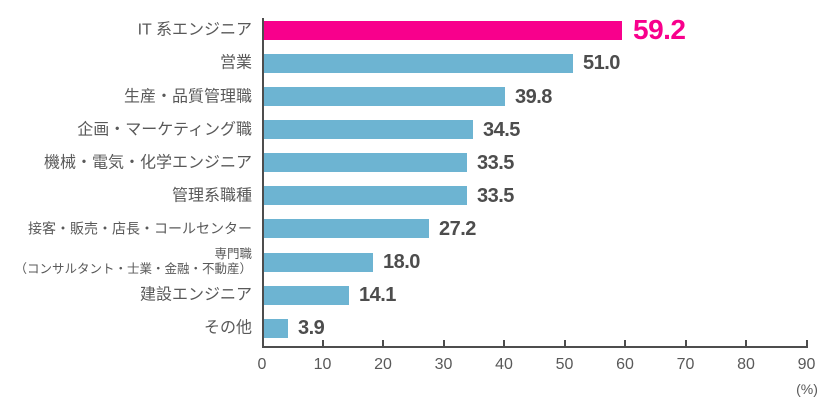 This screenshot has width=840, height=410. I want to click on x-tick-label: 90, so click(806, 364).